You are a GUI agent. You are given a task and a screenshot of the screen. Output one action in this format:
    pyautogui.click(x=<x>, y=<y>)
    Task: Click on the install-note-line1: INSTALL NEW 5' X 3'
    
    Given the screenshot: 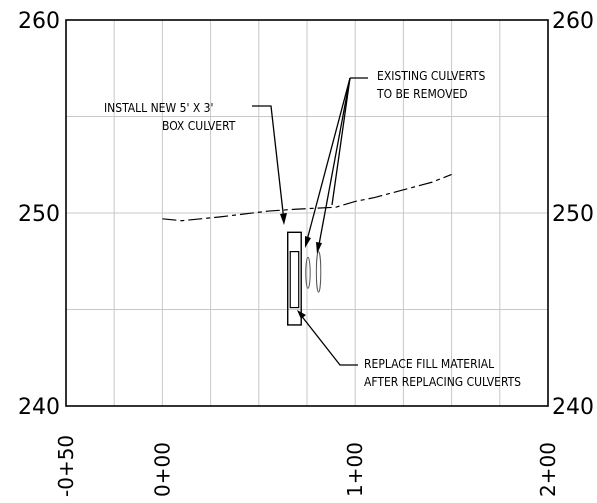 What is the action you would take?
    pyautogui.click(x=159, y=108)
    